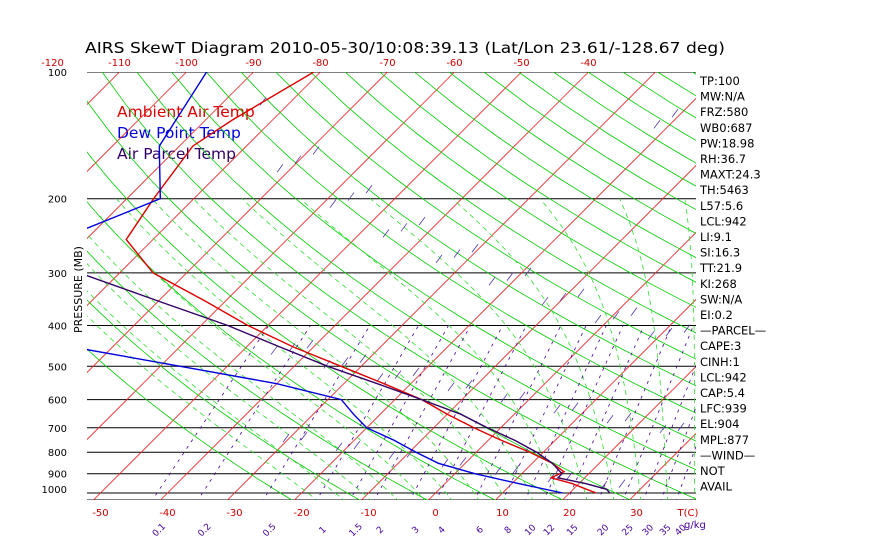 This screenshot has height=560, width=870. I want to click on temp-unit-label: T(C), so click(688, 513).